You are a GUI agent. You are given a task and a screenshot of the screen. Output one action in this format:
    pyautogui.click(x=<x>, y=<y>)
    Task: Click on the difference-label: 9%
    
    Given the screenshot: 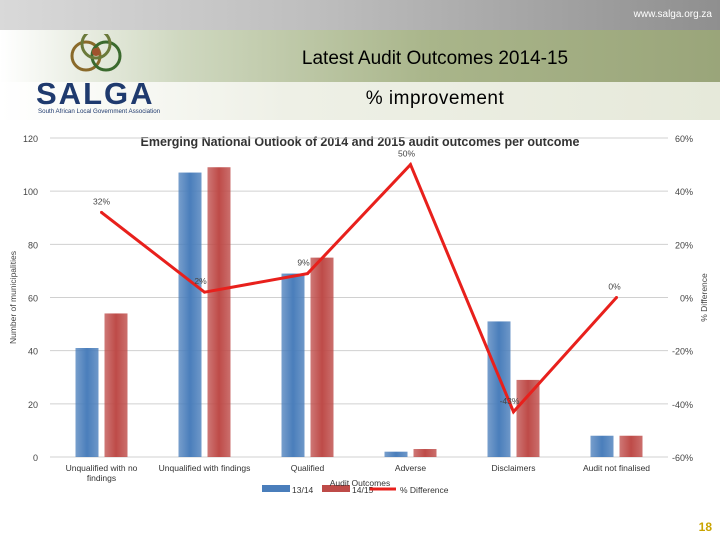 What is the action you would take?
    pyautogui.click(x=303, y=263)
    